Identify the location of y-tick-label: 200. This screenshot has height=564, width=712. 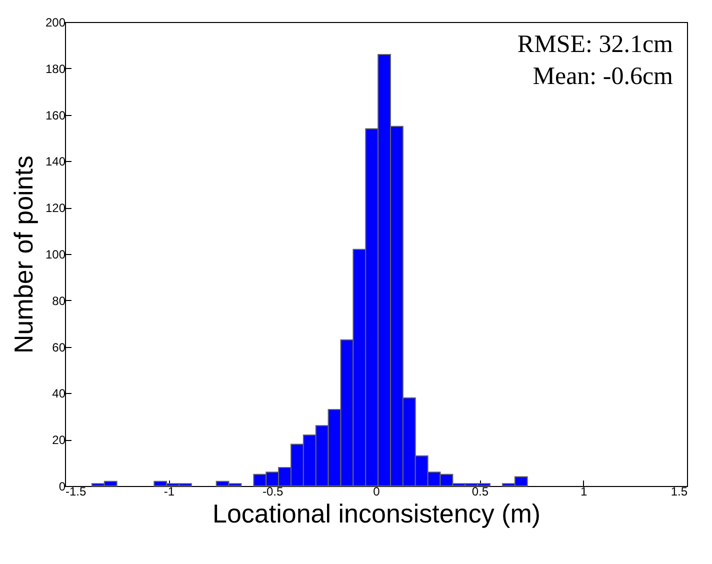
(55, 23).